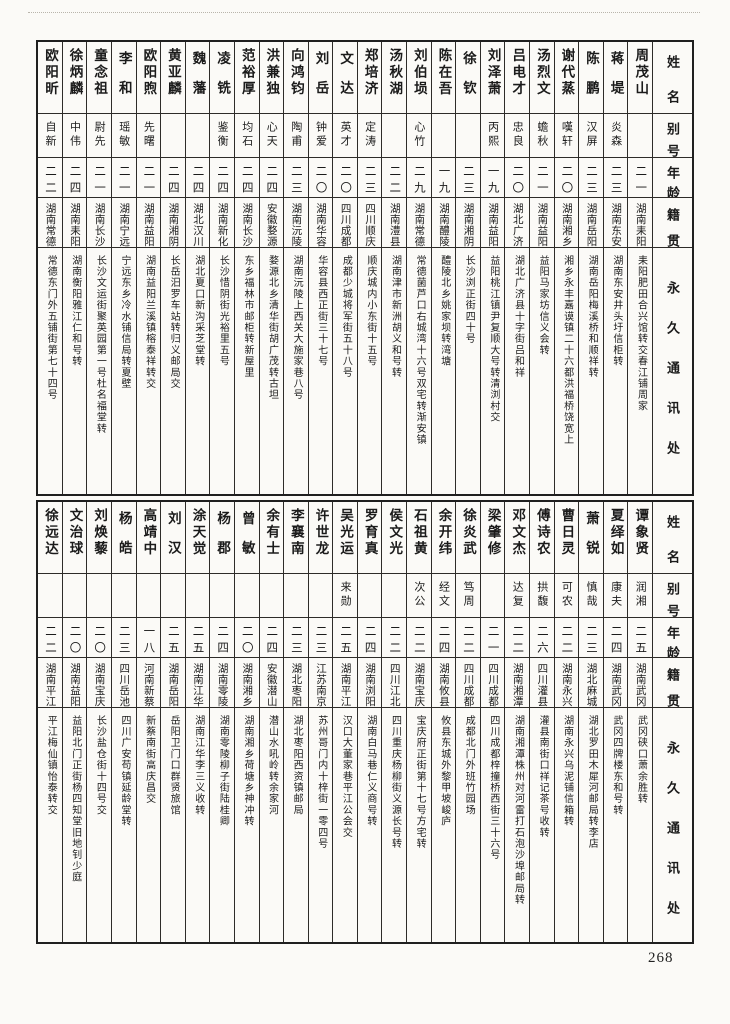 The width and height of the screenshot is (730, 1024). What do you see at coordinates (672, 84) in the screenshot?
I see `header-name-text: 姓名` at bounding box center [672, 84].